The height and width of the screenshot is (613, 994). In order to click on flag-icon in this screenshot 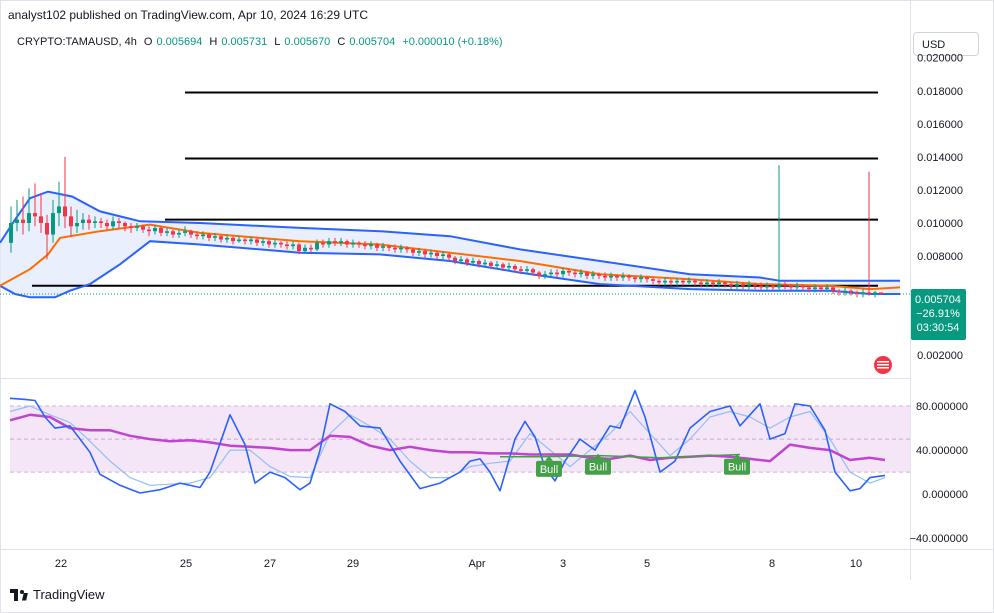, I will do `click(883, 365)`.